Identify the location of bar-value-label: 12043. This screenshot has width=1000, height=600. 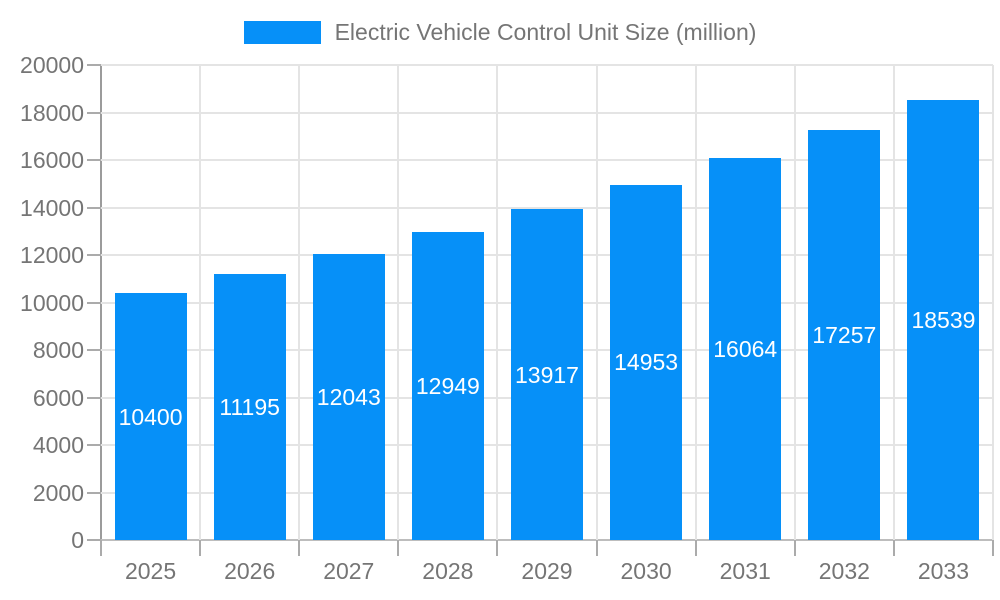
(348, 396).